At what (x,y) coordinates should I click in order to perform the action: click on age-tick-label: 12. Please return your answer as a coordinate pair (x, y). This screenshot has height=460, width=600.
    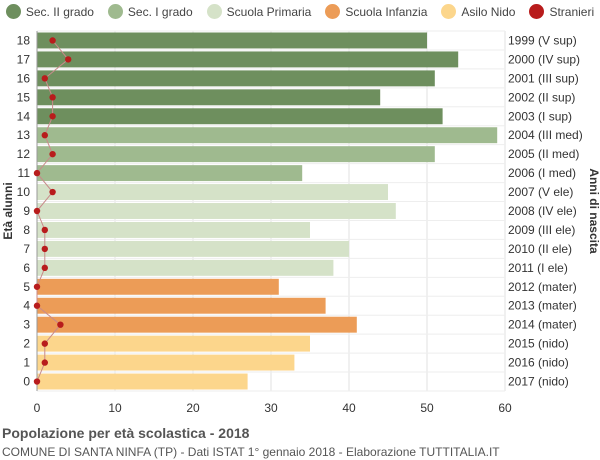
    Looking at the image, I should click on (24, 154).